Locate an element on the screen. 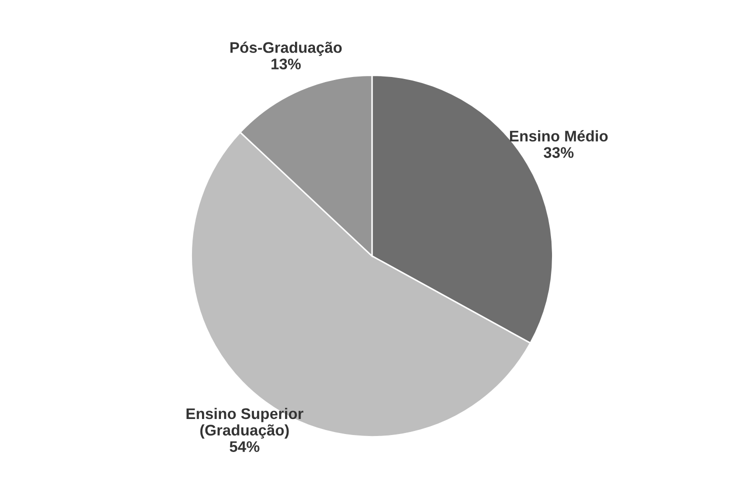 Image resolution: width=744 pixels, height=502 pixels. data-label: 13% is located at coordinates (286, 64).